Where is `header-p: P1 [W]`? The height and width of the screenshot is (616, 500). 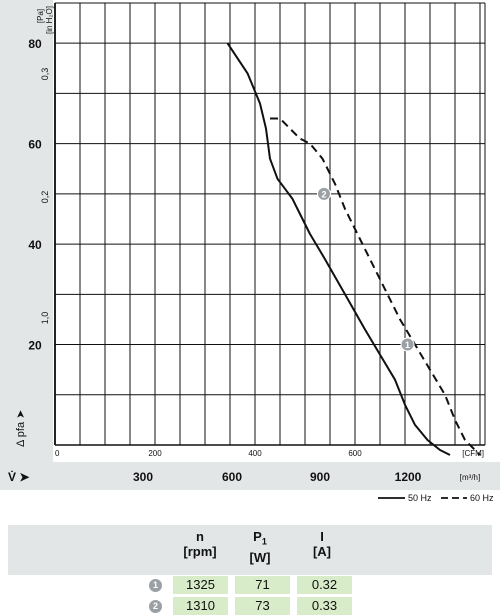 header-p: P1 [W] is located at coordinates (260, 547).